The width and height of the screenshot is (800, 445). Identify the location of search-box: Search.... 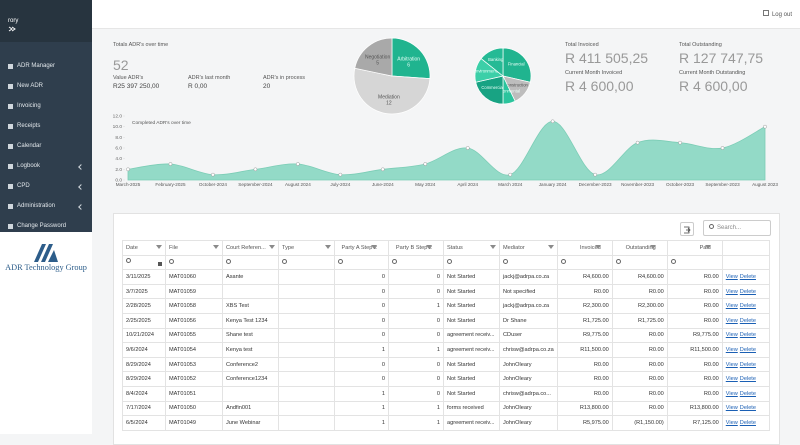
(737, 228).